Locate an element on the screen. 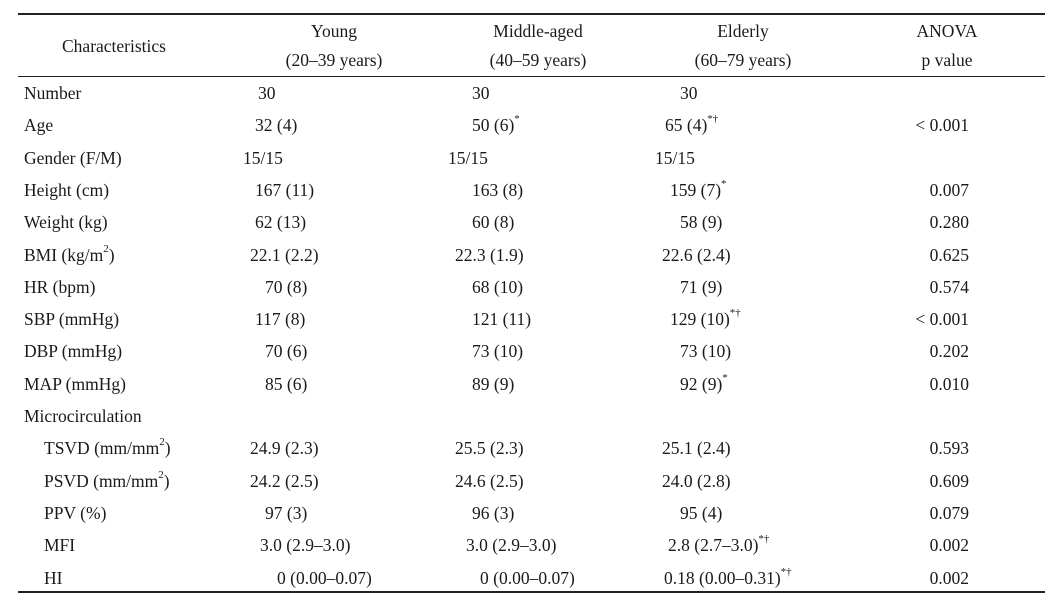 Image resolution: width=1058 pixels, height=602 pixels. anova-p-value-text: < 0.001 is located at coordinates (942, 125).